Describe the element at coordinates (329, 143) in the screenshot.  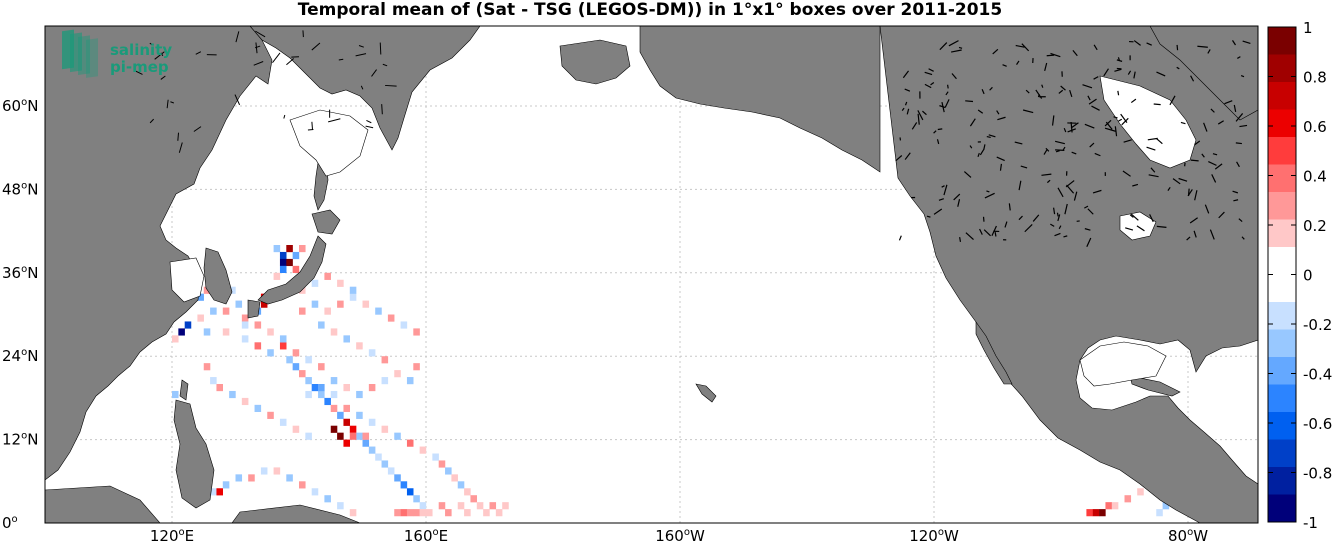
I see `sea-of-okhotsk` at that location.